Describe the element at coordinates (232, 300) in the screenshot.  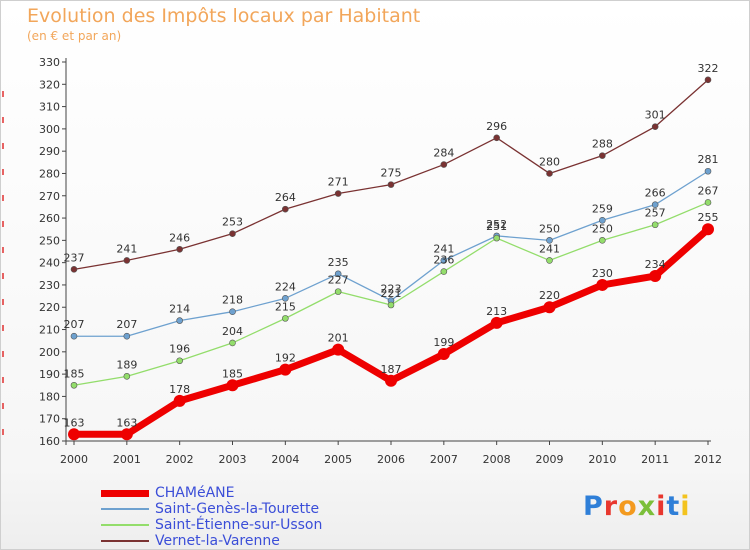
I see `data-label: 218` at that location.